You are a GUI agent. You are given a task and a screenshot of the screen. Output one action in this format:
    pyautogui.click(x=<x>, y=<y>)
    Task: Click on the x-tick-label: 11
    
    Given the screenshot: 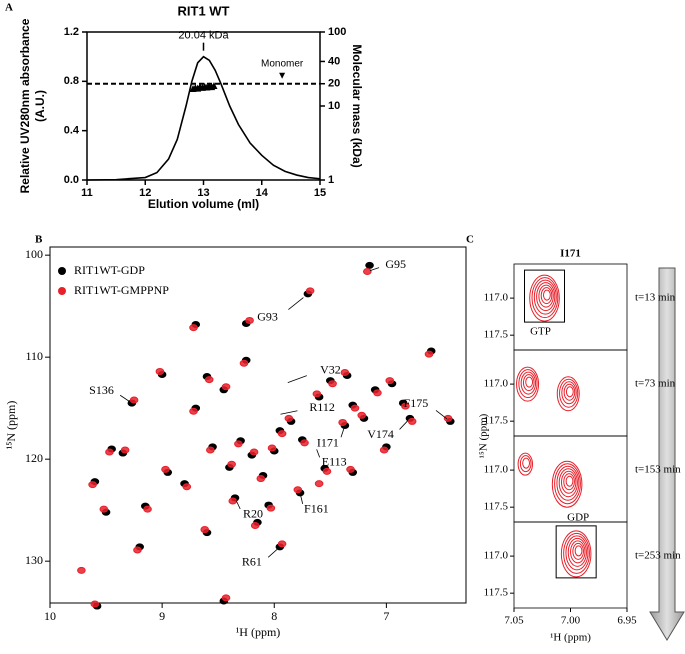 What is the action you would take?
    pyautogui.click(x=87, y=193)
    